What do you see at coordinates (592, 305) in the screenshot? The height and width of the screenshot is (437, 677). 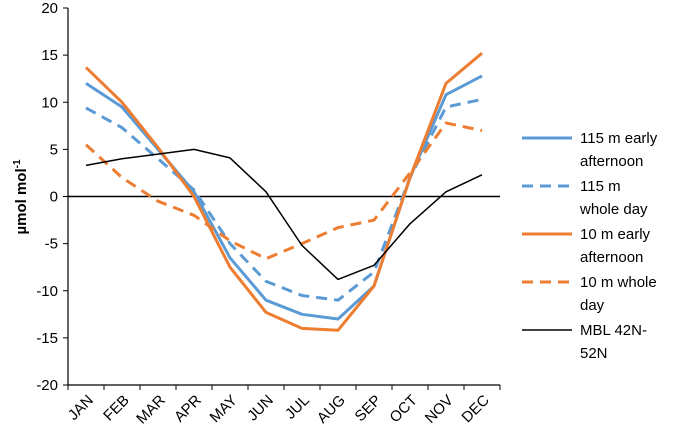 I see `legend-label-3: day` at bounding box center [592, 305].